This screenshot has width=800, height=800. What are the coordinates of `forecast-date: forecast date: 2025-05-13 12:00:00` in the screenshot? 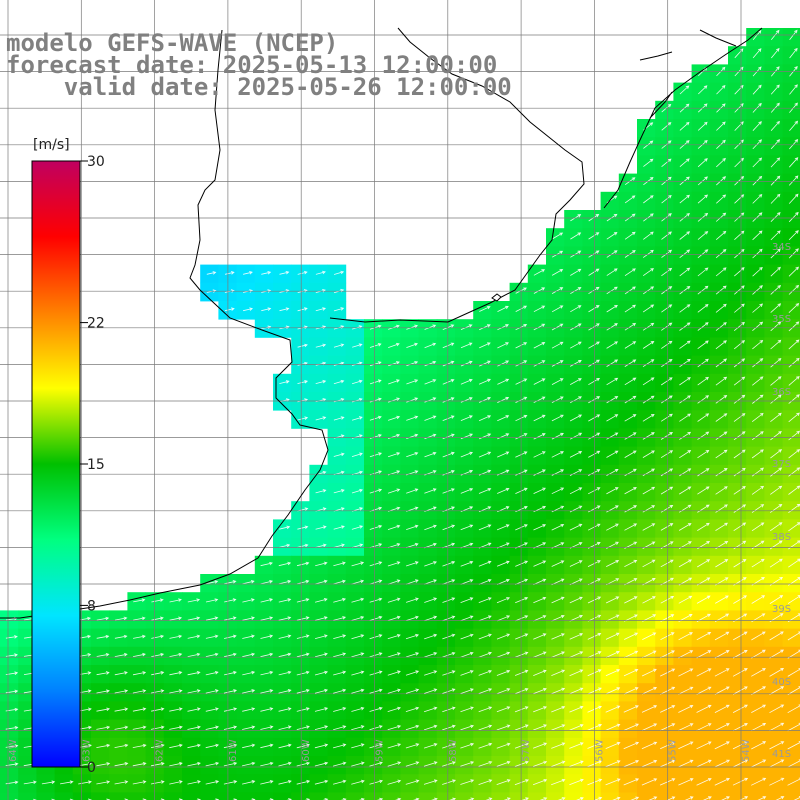 It's located at (252, 65).